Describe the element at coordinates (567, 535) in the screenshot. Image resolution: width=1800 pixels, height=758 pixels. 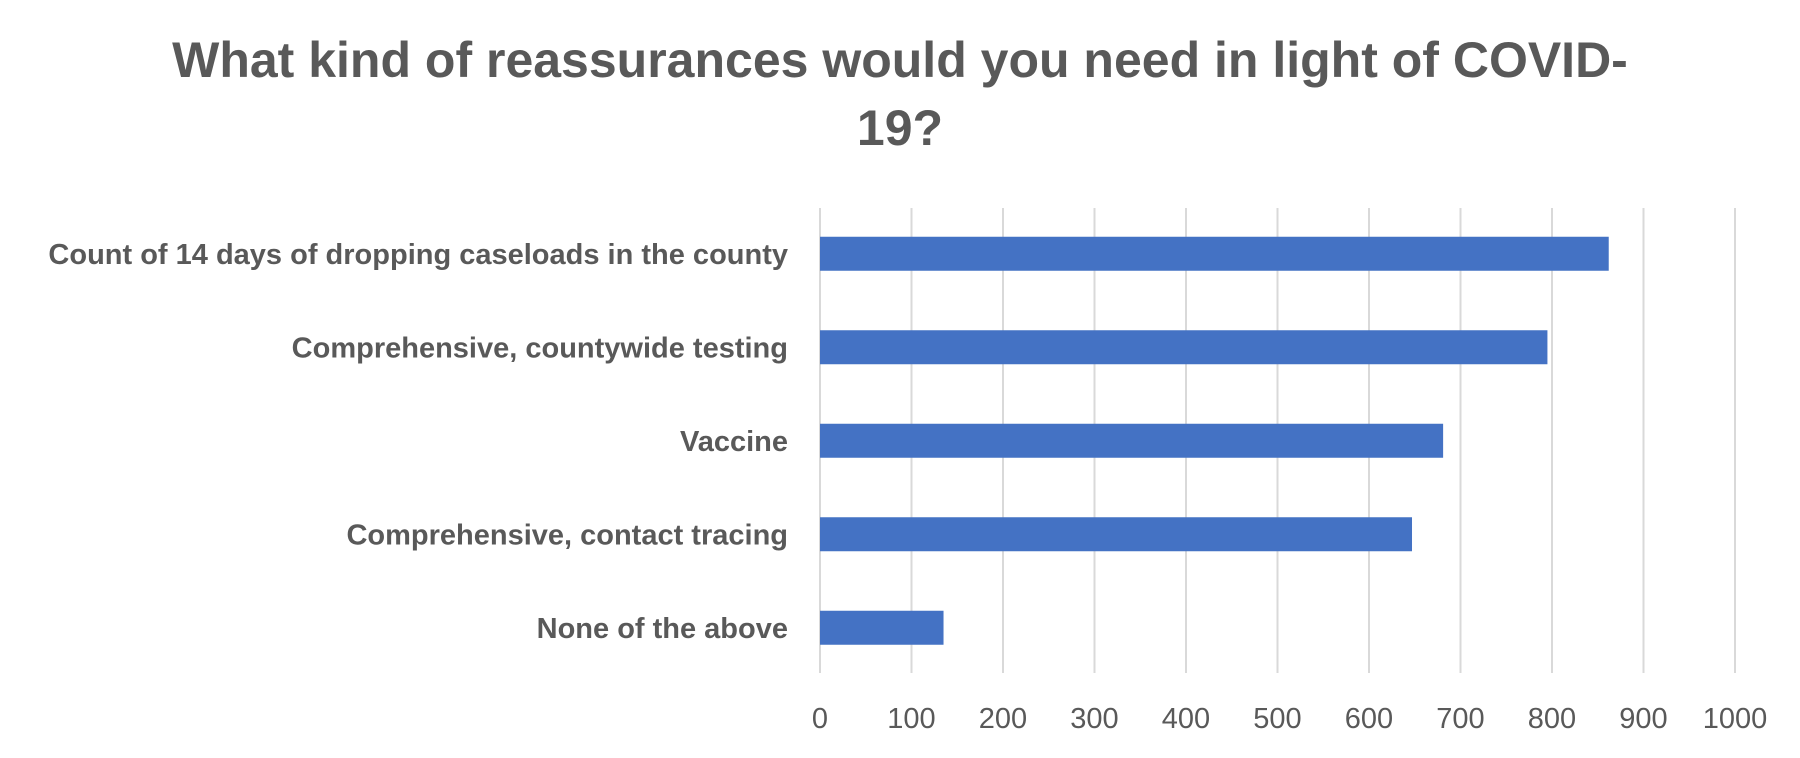
I see `category-label: Comprehensive, contact tracing` at that location.